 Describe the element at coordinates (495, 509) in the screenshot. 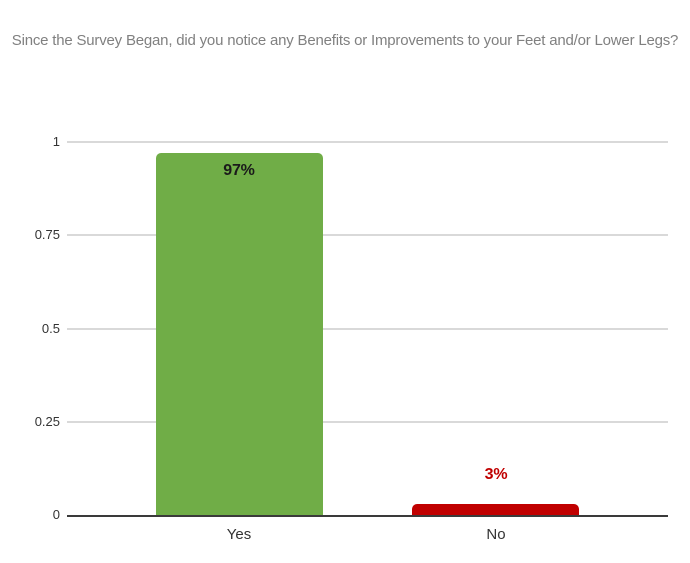

I see `bar-no` at that location.